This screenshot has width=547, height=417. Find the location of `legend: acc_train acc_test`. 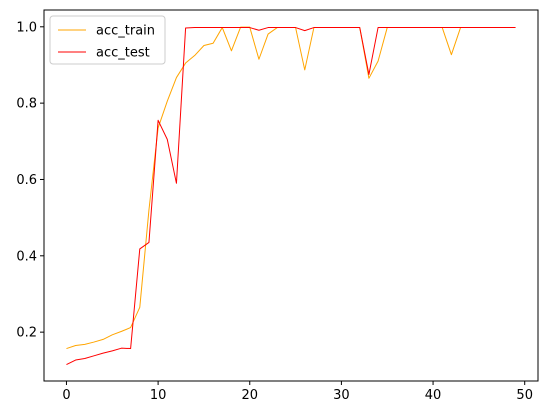

legend: acc_train acc_test is located at coordinates (107, 40).